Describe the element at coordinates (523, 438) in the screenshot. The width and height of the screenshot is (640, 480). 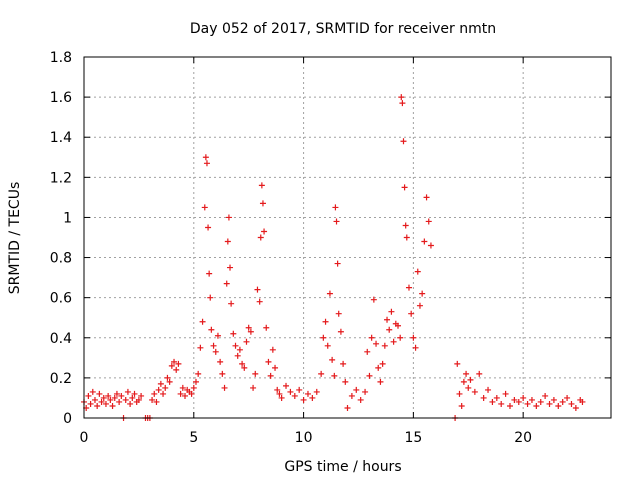
I see `x-tick-label: 20` at that location.